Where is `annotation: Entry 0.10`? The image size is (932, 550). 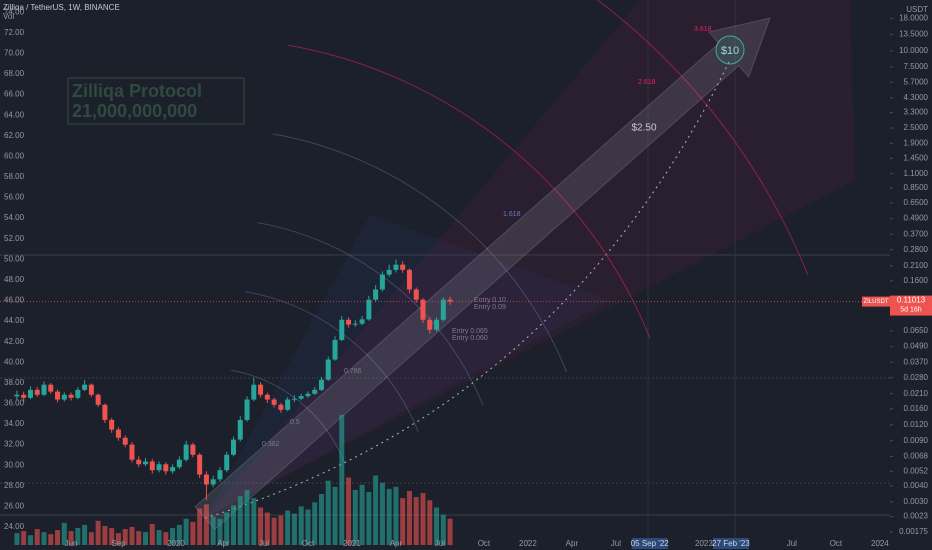 annotation: Entry 0.10 is located at coordinates (490, 300).